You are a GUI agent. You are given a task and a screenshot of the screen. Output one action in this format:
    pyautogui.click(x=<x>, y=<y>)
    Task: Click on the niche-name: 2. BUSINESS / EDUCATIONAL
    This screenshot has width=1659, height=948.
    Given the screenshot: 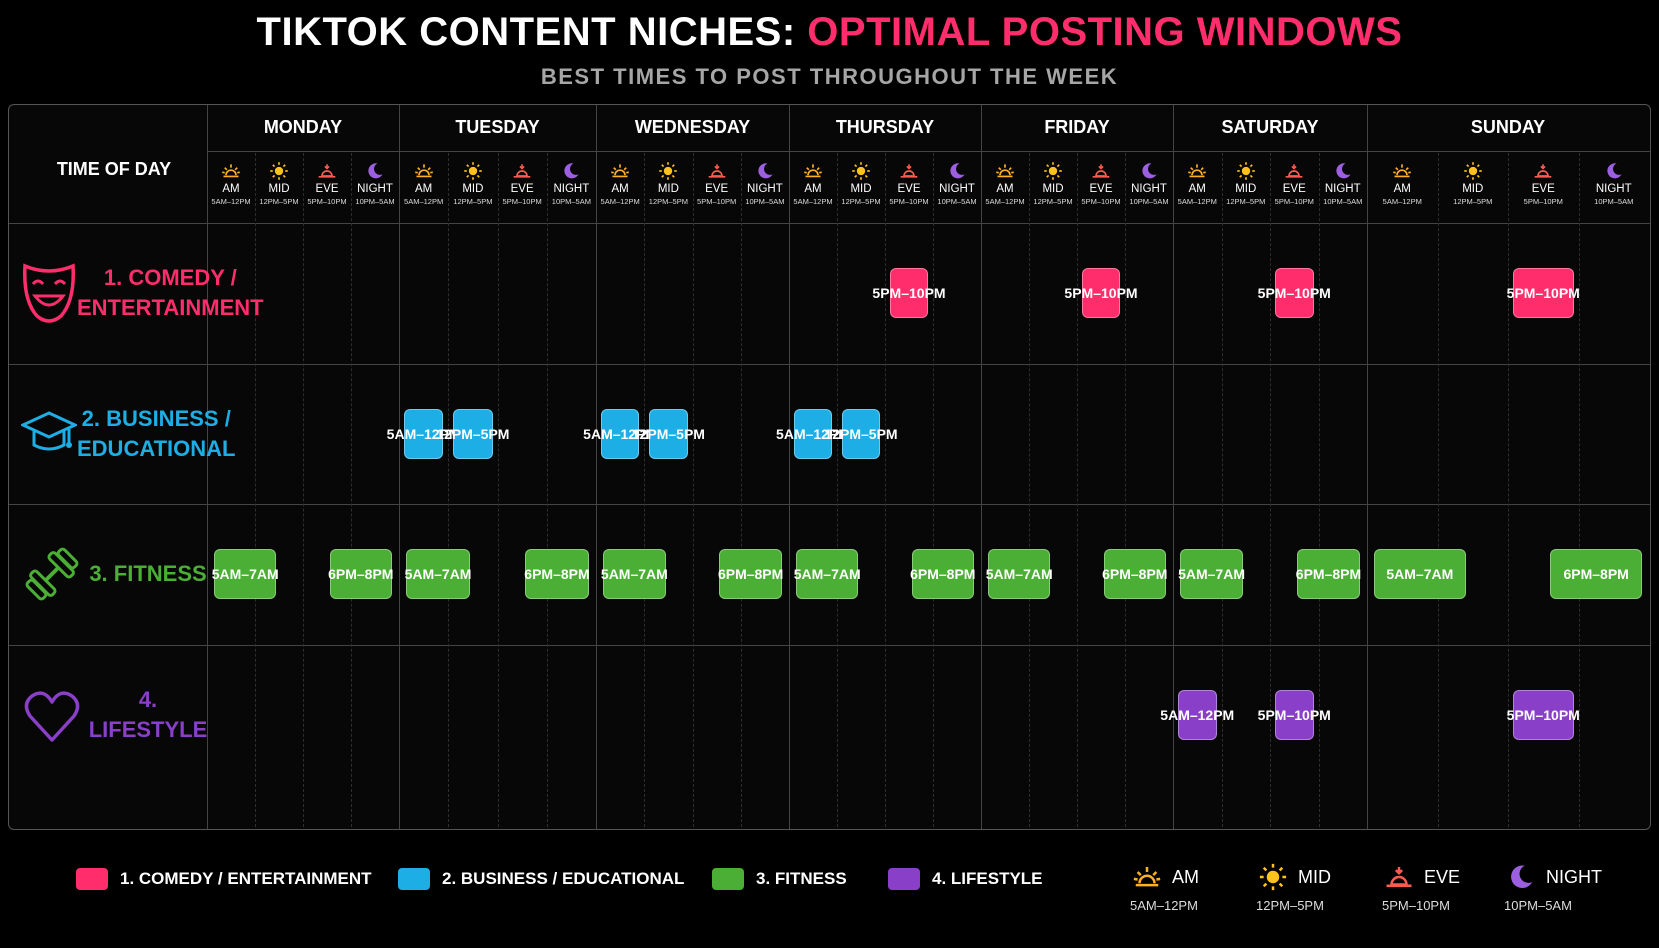 What is the action you would take?
    pyautogui.click(x=159, y=434)
    